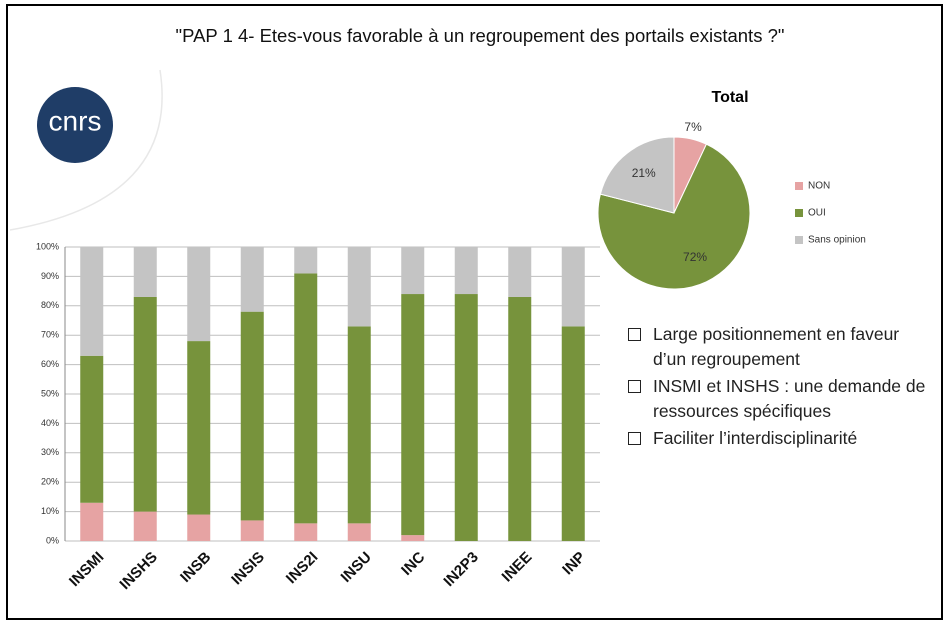 Image resolution: width=949 pixels, height=625 pixels. I want to click on x-tick-label: INSHS, so click(138, 571).